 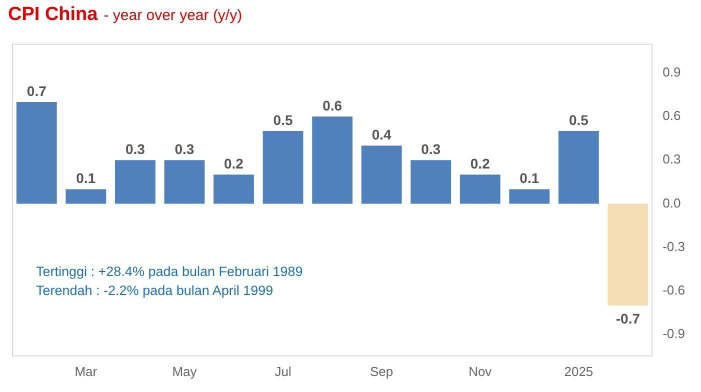 What do you see at coordinates (628, 318) in the screenshot?
I see `data-label: -0.7` at bounding box center [628, 318].